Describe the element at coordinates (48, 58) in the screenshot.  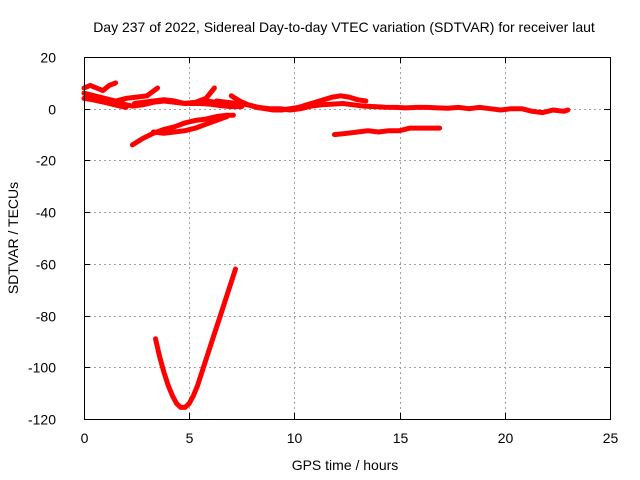
I see `y-tick-label: 20` at that location.